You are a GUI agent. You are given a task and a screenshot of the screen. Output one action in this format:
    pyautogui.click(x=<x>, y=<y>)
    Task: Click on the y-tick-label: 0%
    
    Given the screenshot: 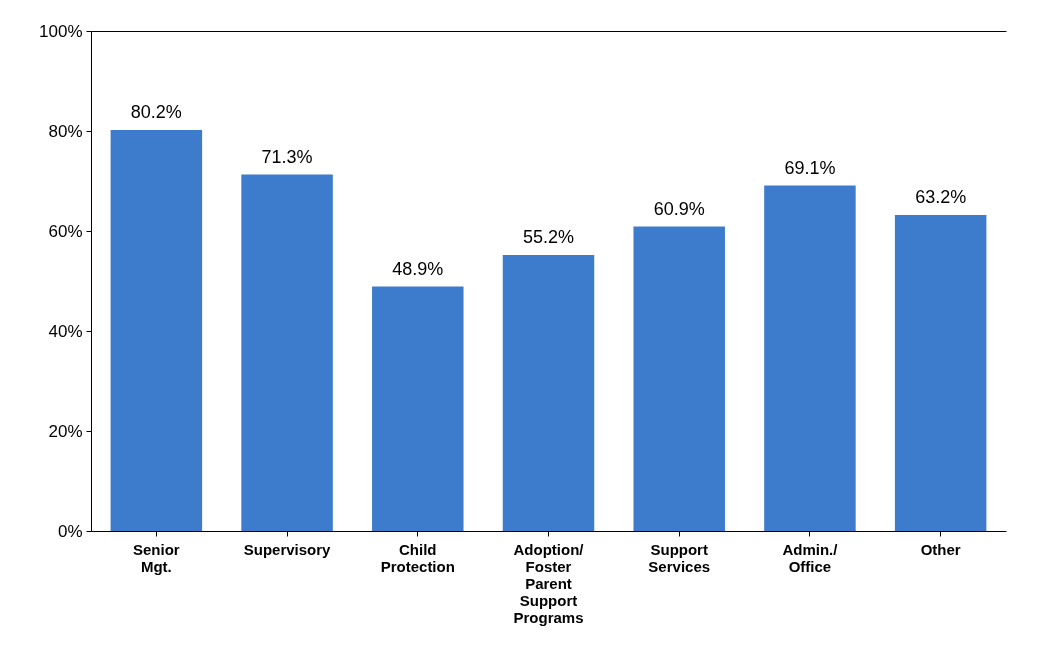 What is the action you would take?
    pyautogui.click(x=70, y=531)
    